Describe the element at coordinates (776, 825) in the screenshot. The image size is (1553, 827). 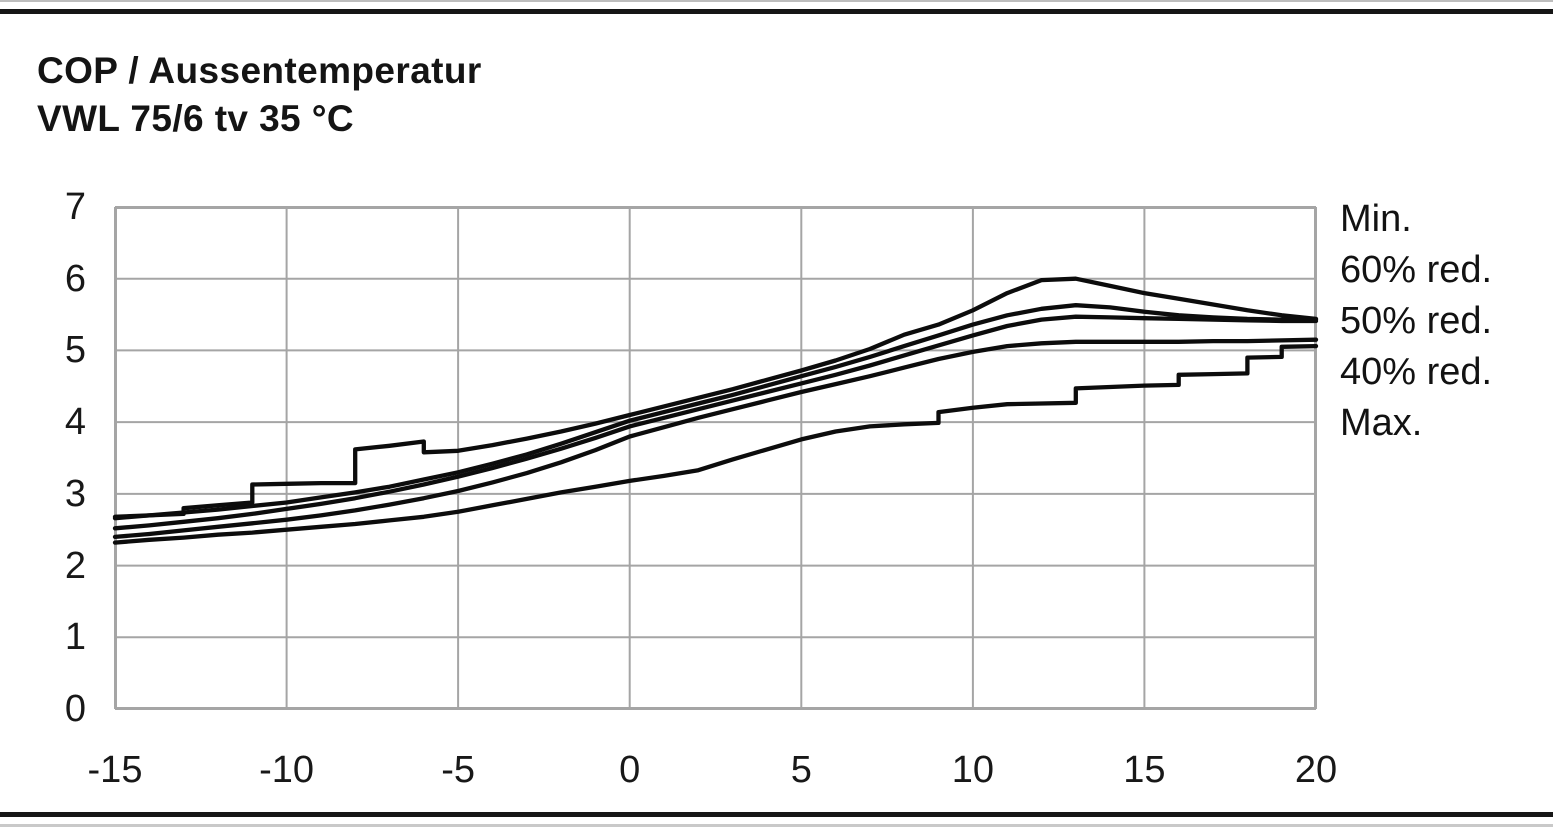
I see `page-edge-bottom` at that location.